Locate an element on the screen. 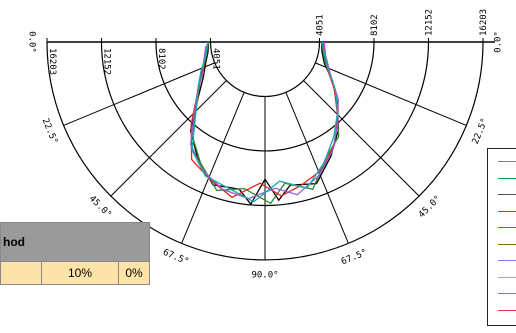 The height and width of the screenshot is (333, 516). angle-tick-label: 90.0° is located at coordinates (264, 275).